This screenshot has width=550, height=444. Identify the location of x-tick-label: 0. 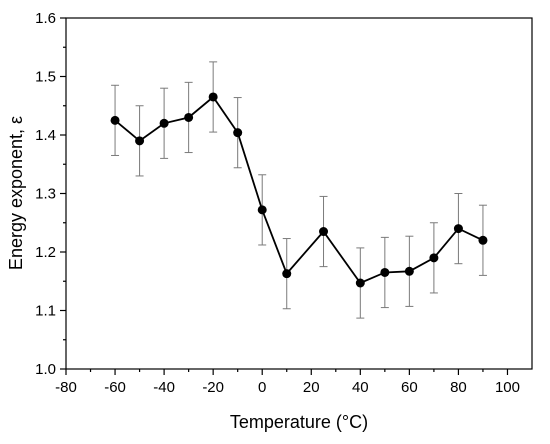
(262, 387).